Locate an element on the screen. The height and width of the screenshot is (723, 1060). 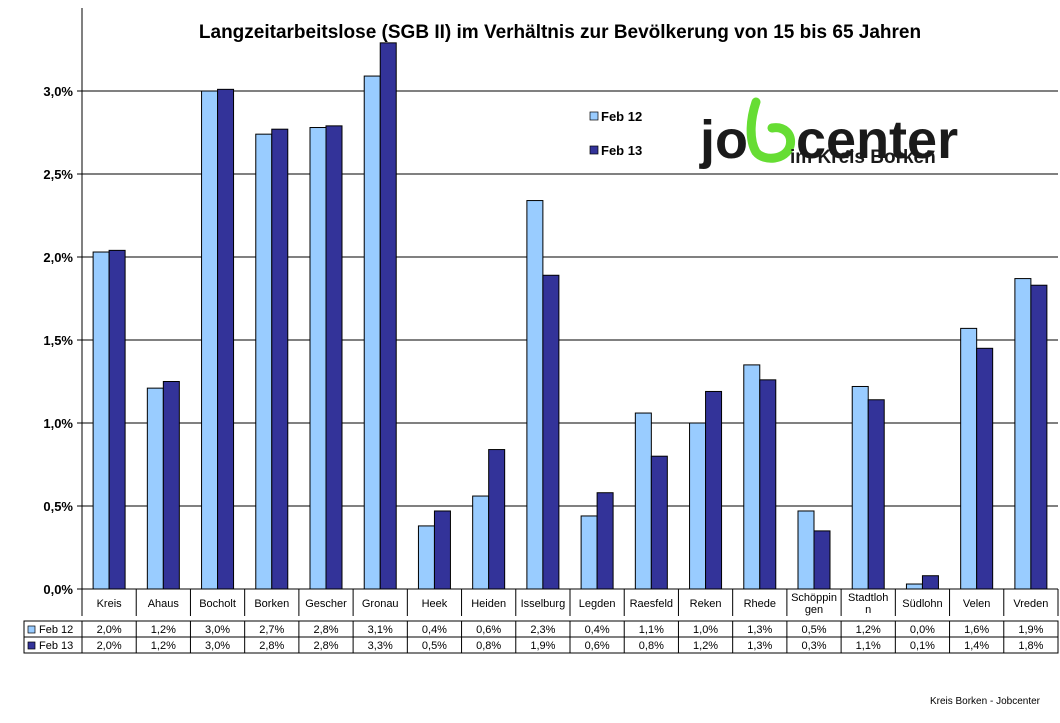
table-cell: 1,0% is located at coordinates (705, 630).